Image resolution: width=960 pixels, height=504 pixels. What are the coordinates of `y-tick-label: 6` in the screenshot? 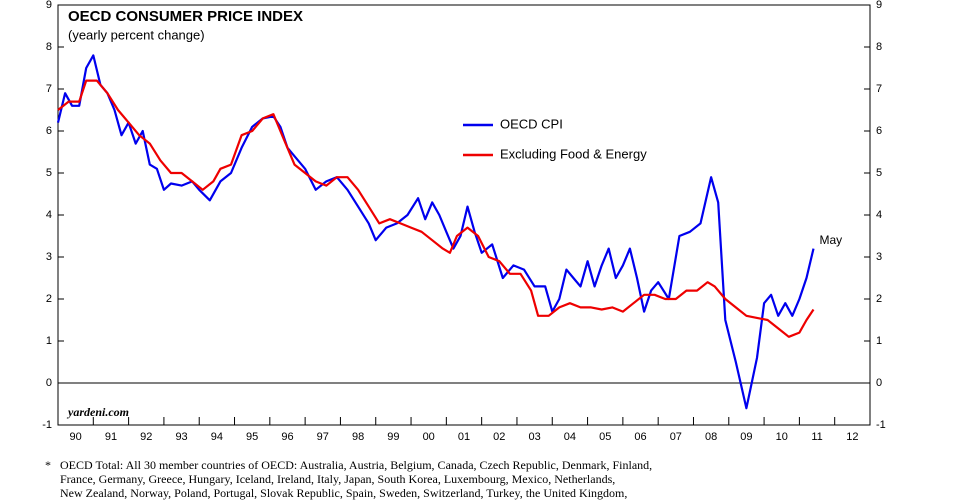 It's located at (49, 131).